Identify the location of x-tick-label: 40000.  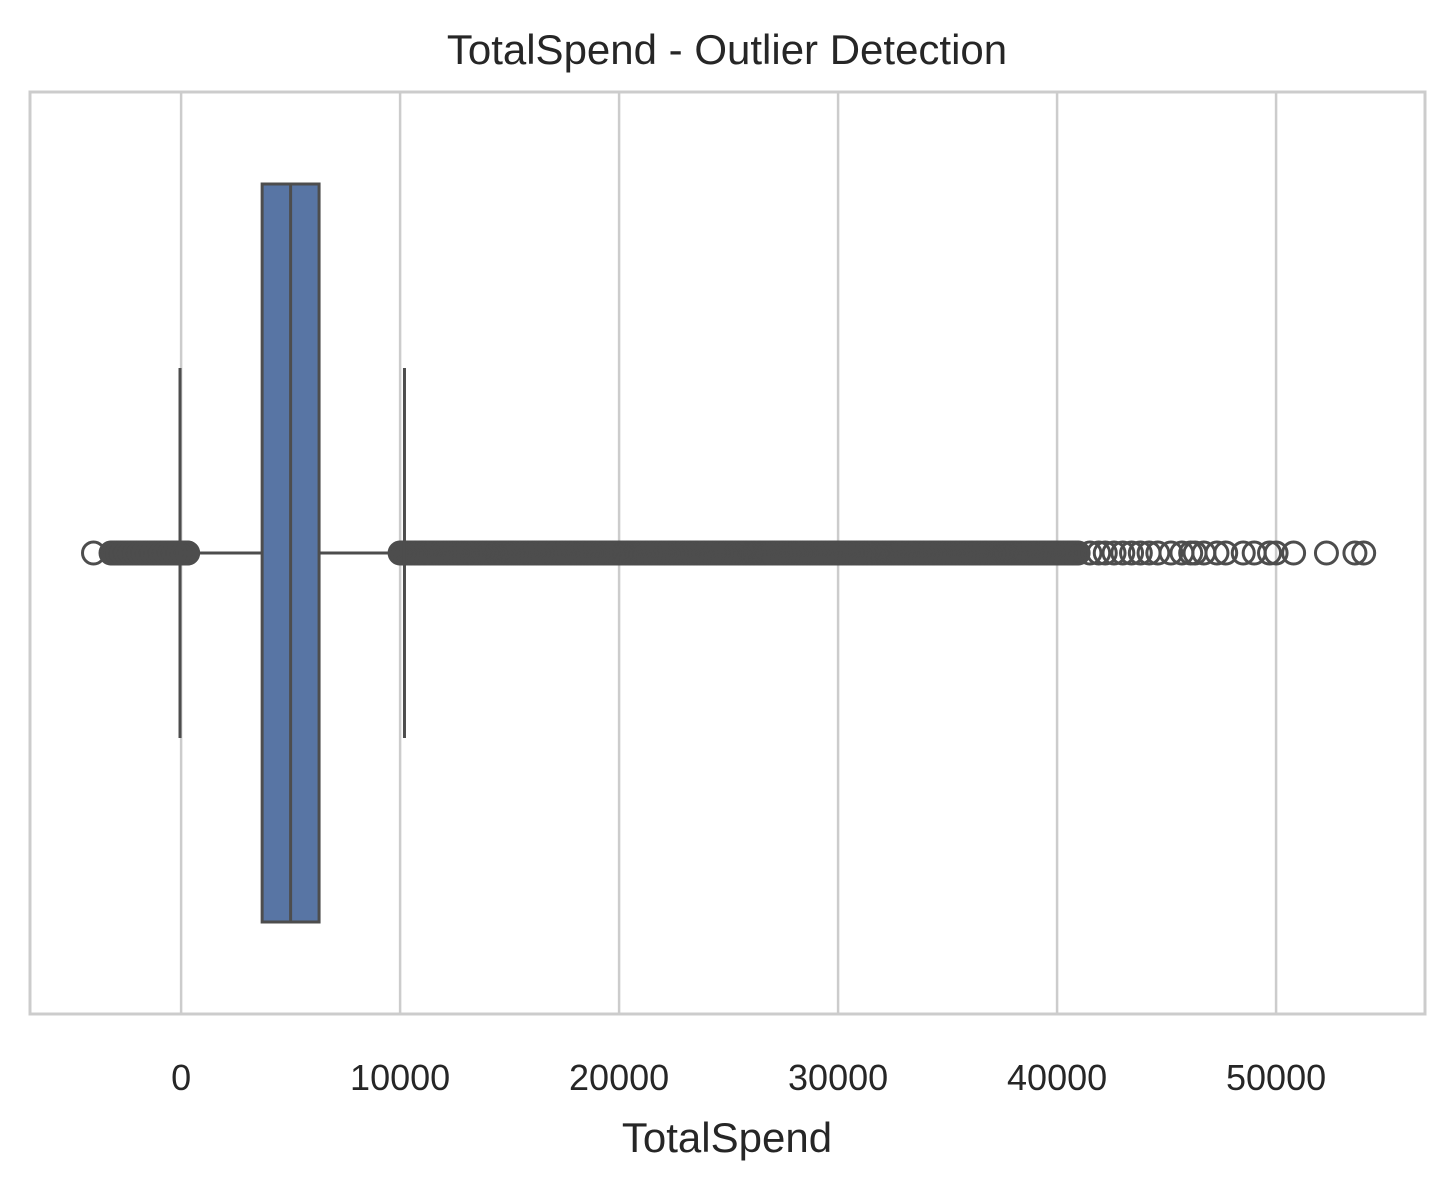
(1057, 1077).